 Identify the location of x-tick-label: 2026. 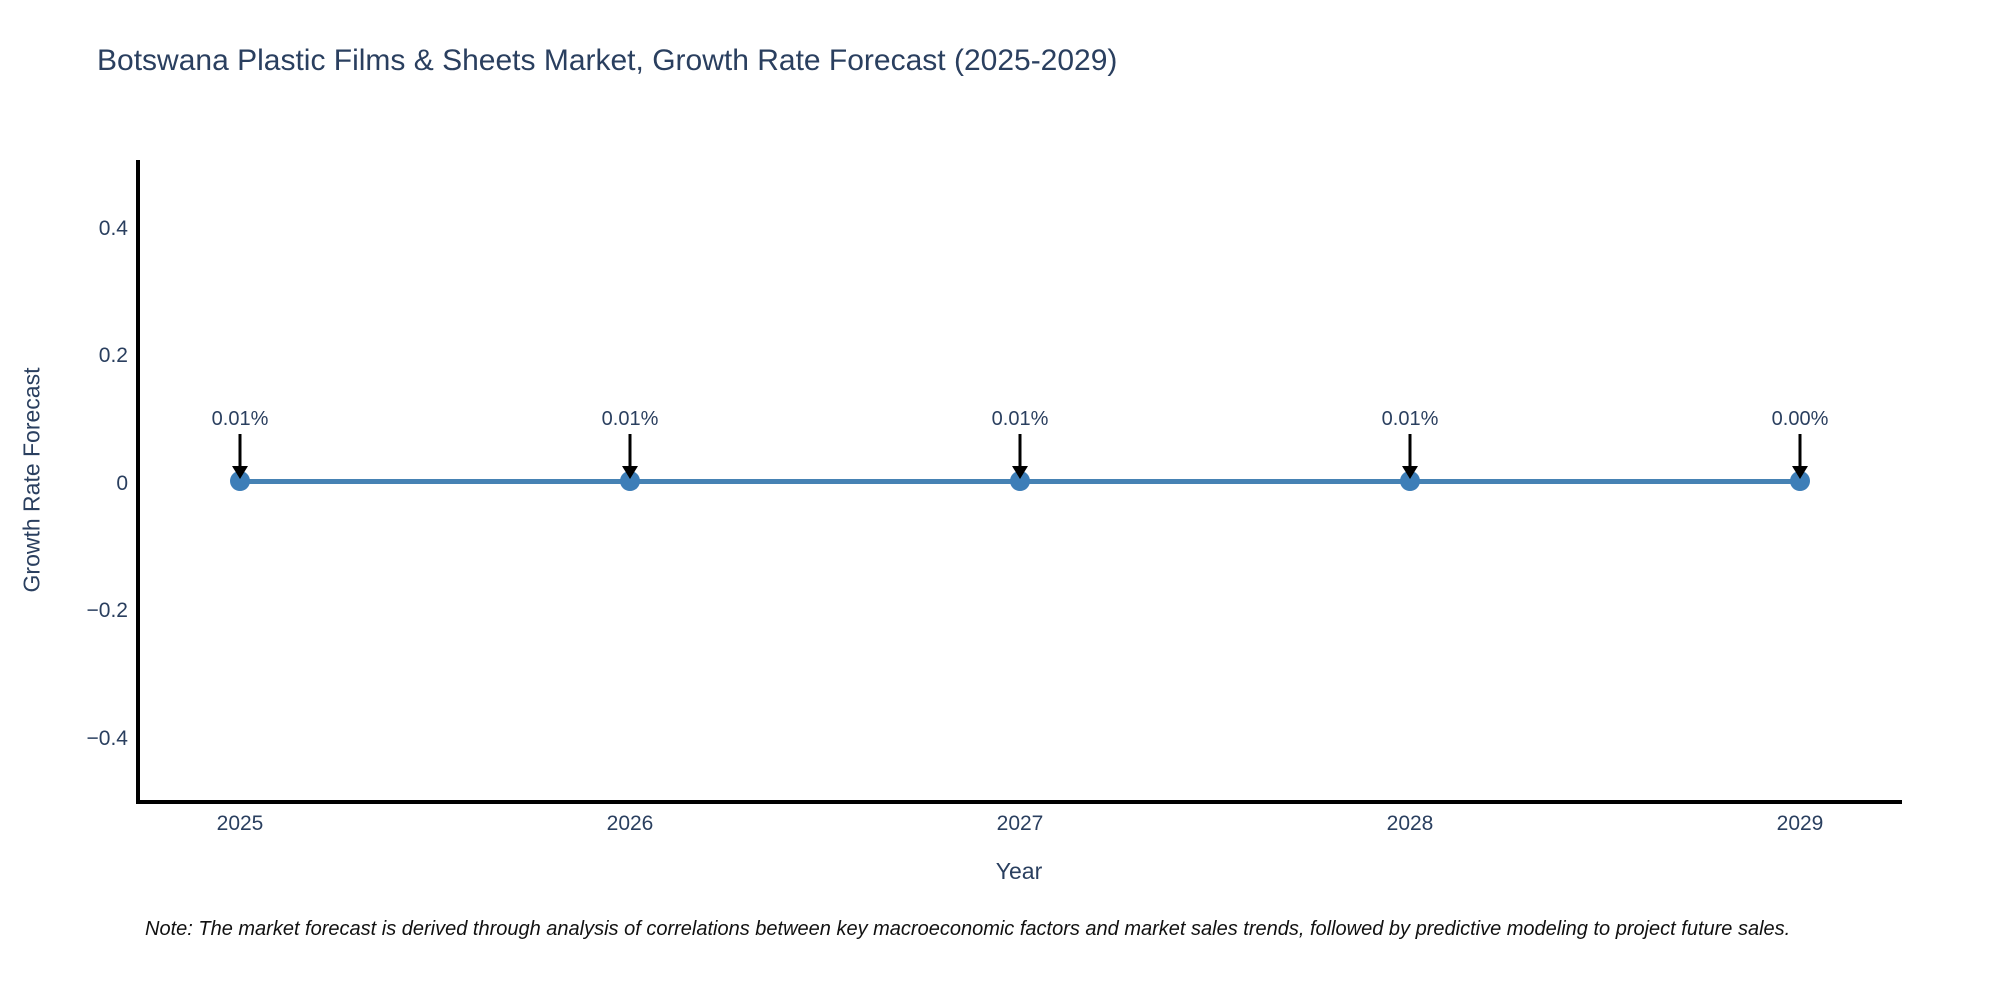
(630, 823).